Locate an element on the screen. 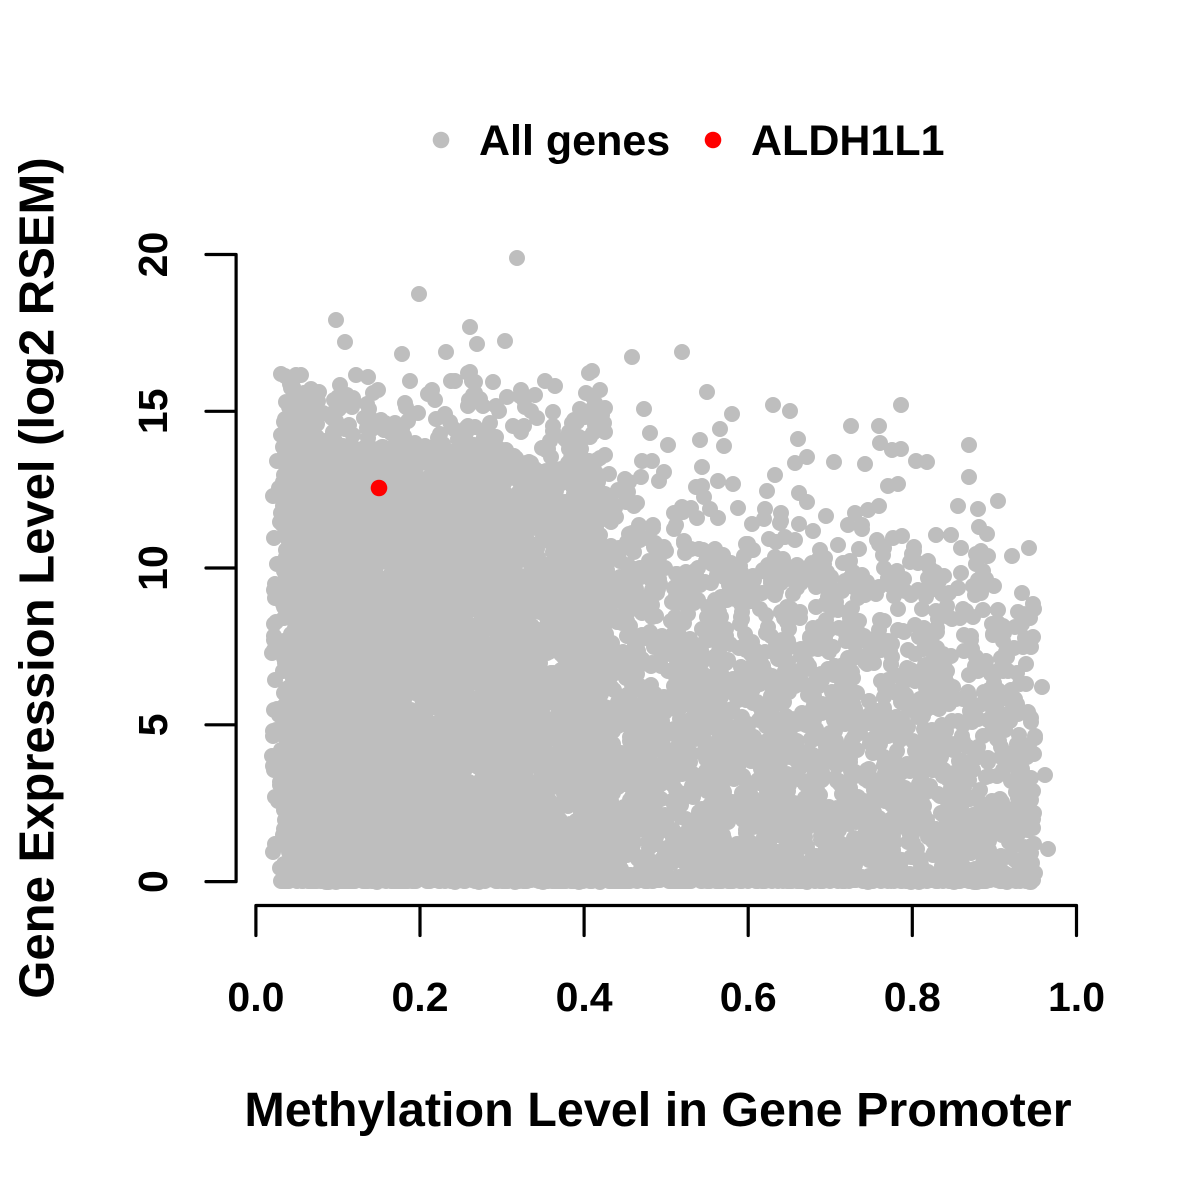 Image resolution: width=1200 pixels, height=1200 pixels. svg-text: 0 is located at coordinates (153, 881).